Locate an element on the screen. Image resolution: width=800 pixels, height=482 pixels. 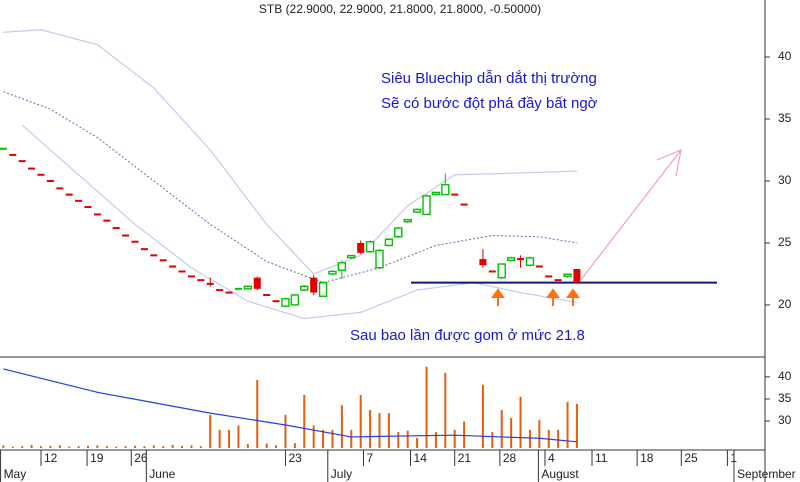
y2-tick-label: 35 is located at coordinates (785, 398).